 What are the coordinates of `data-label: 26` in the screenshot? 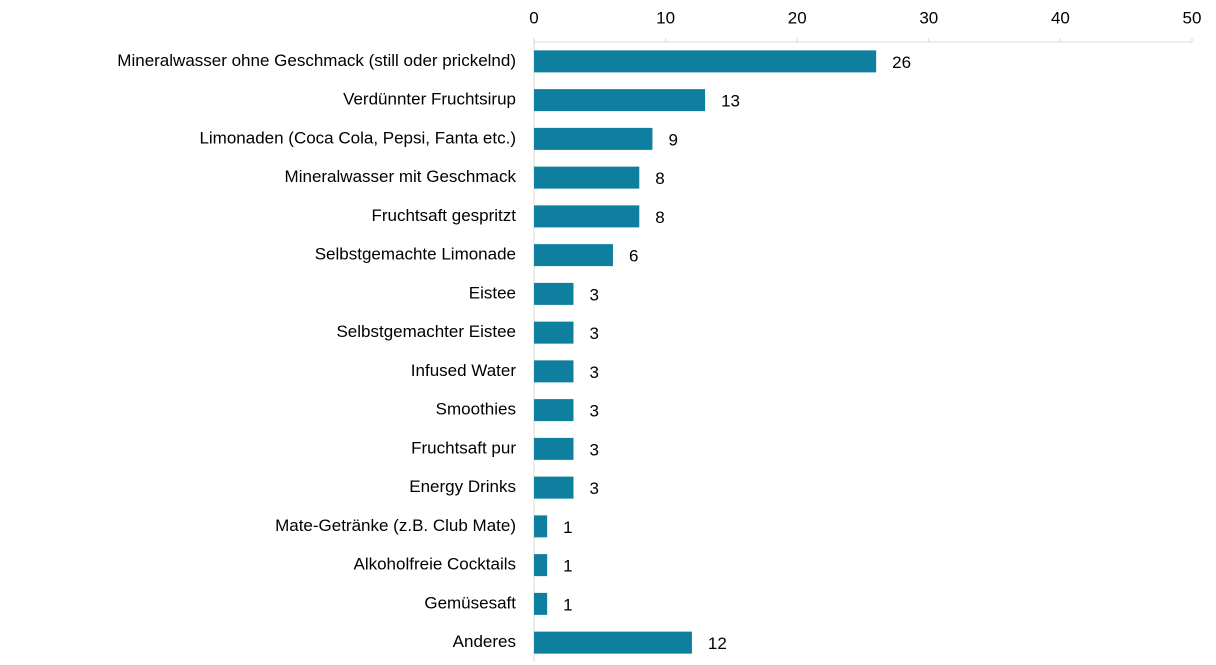 It's located at (901, 62).